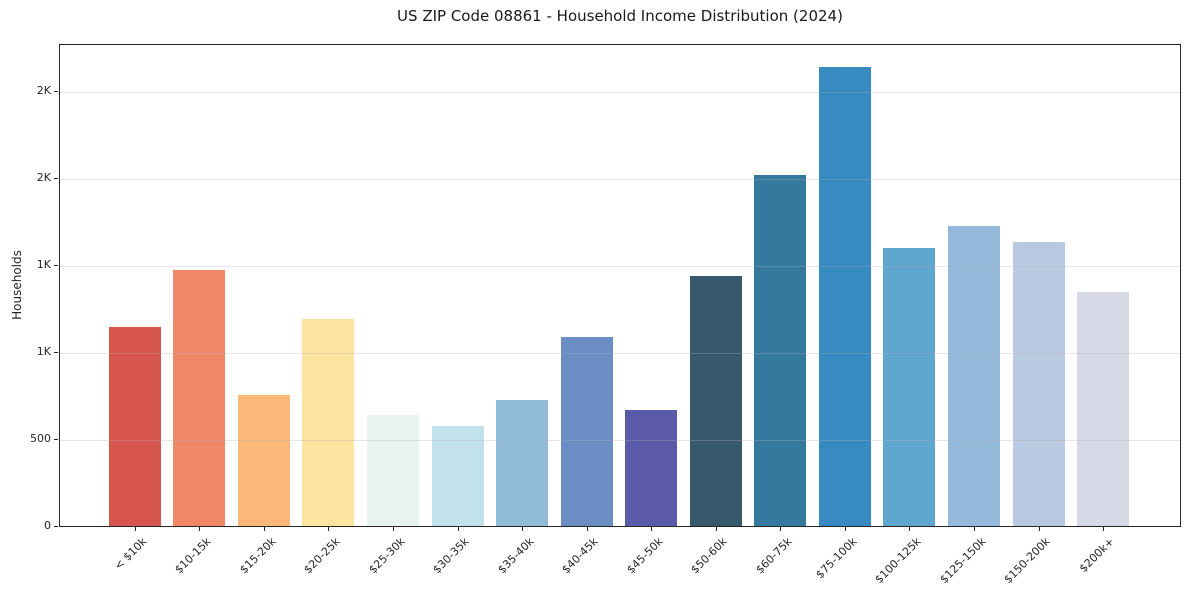 The height and width of the screenshot is (590, 1189). What do you see at coordinates (774, 556) in the screenshot?
I see `x-tick-label: $60-75k` at bounding box center [774, 556].